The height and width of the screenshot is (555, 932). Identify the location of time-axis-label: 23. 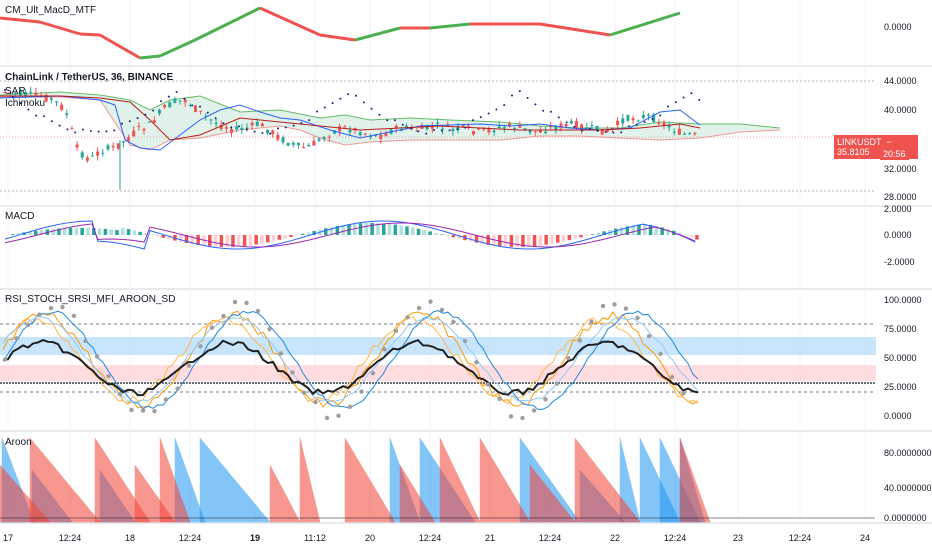
(738, 538).